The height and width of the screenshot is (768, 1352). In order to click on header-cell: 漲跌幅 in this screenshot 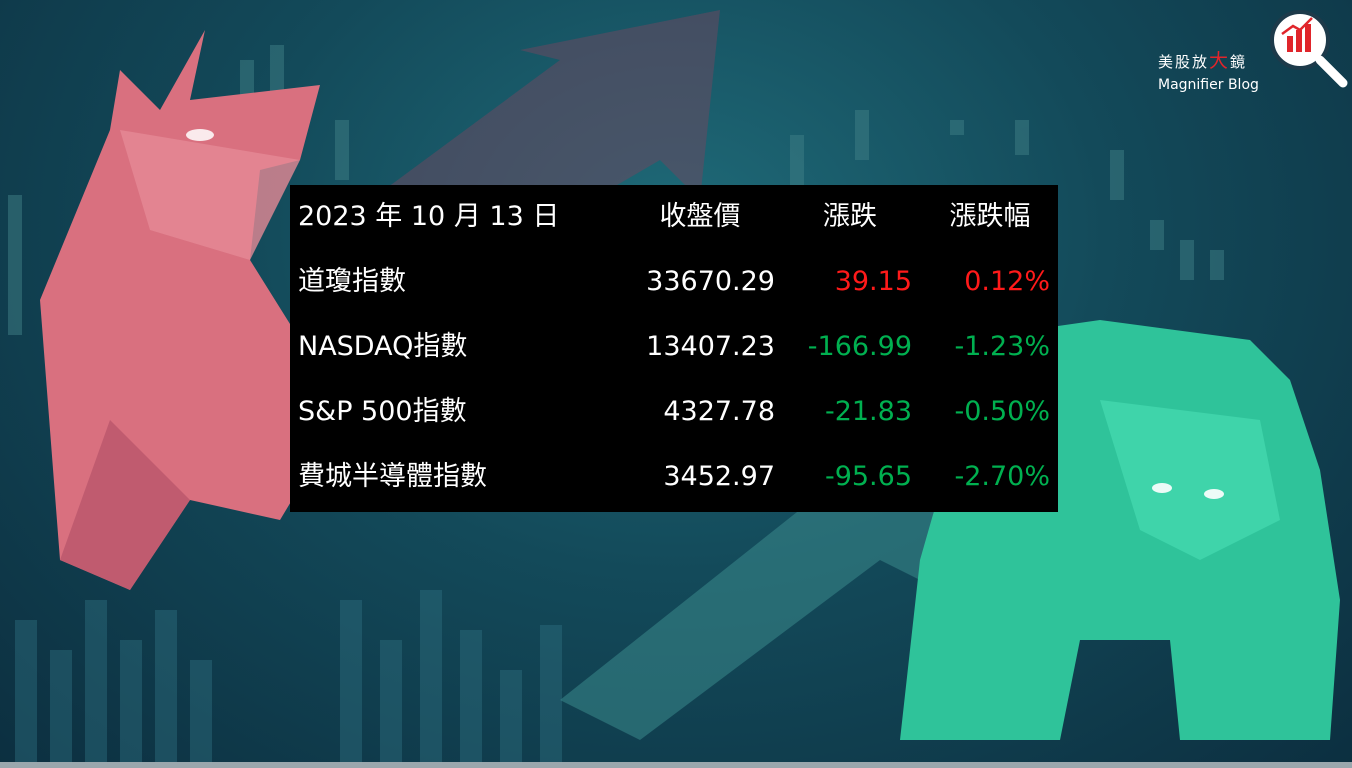, I will do `click(990, 216)`.